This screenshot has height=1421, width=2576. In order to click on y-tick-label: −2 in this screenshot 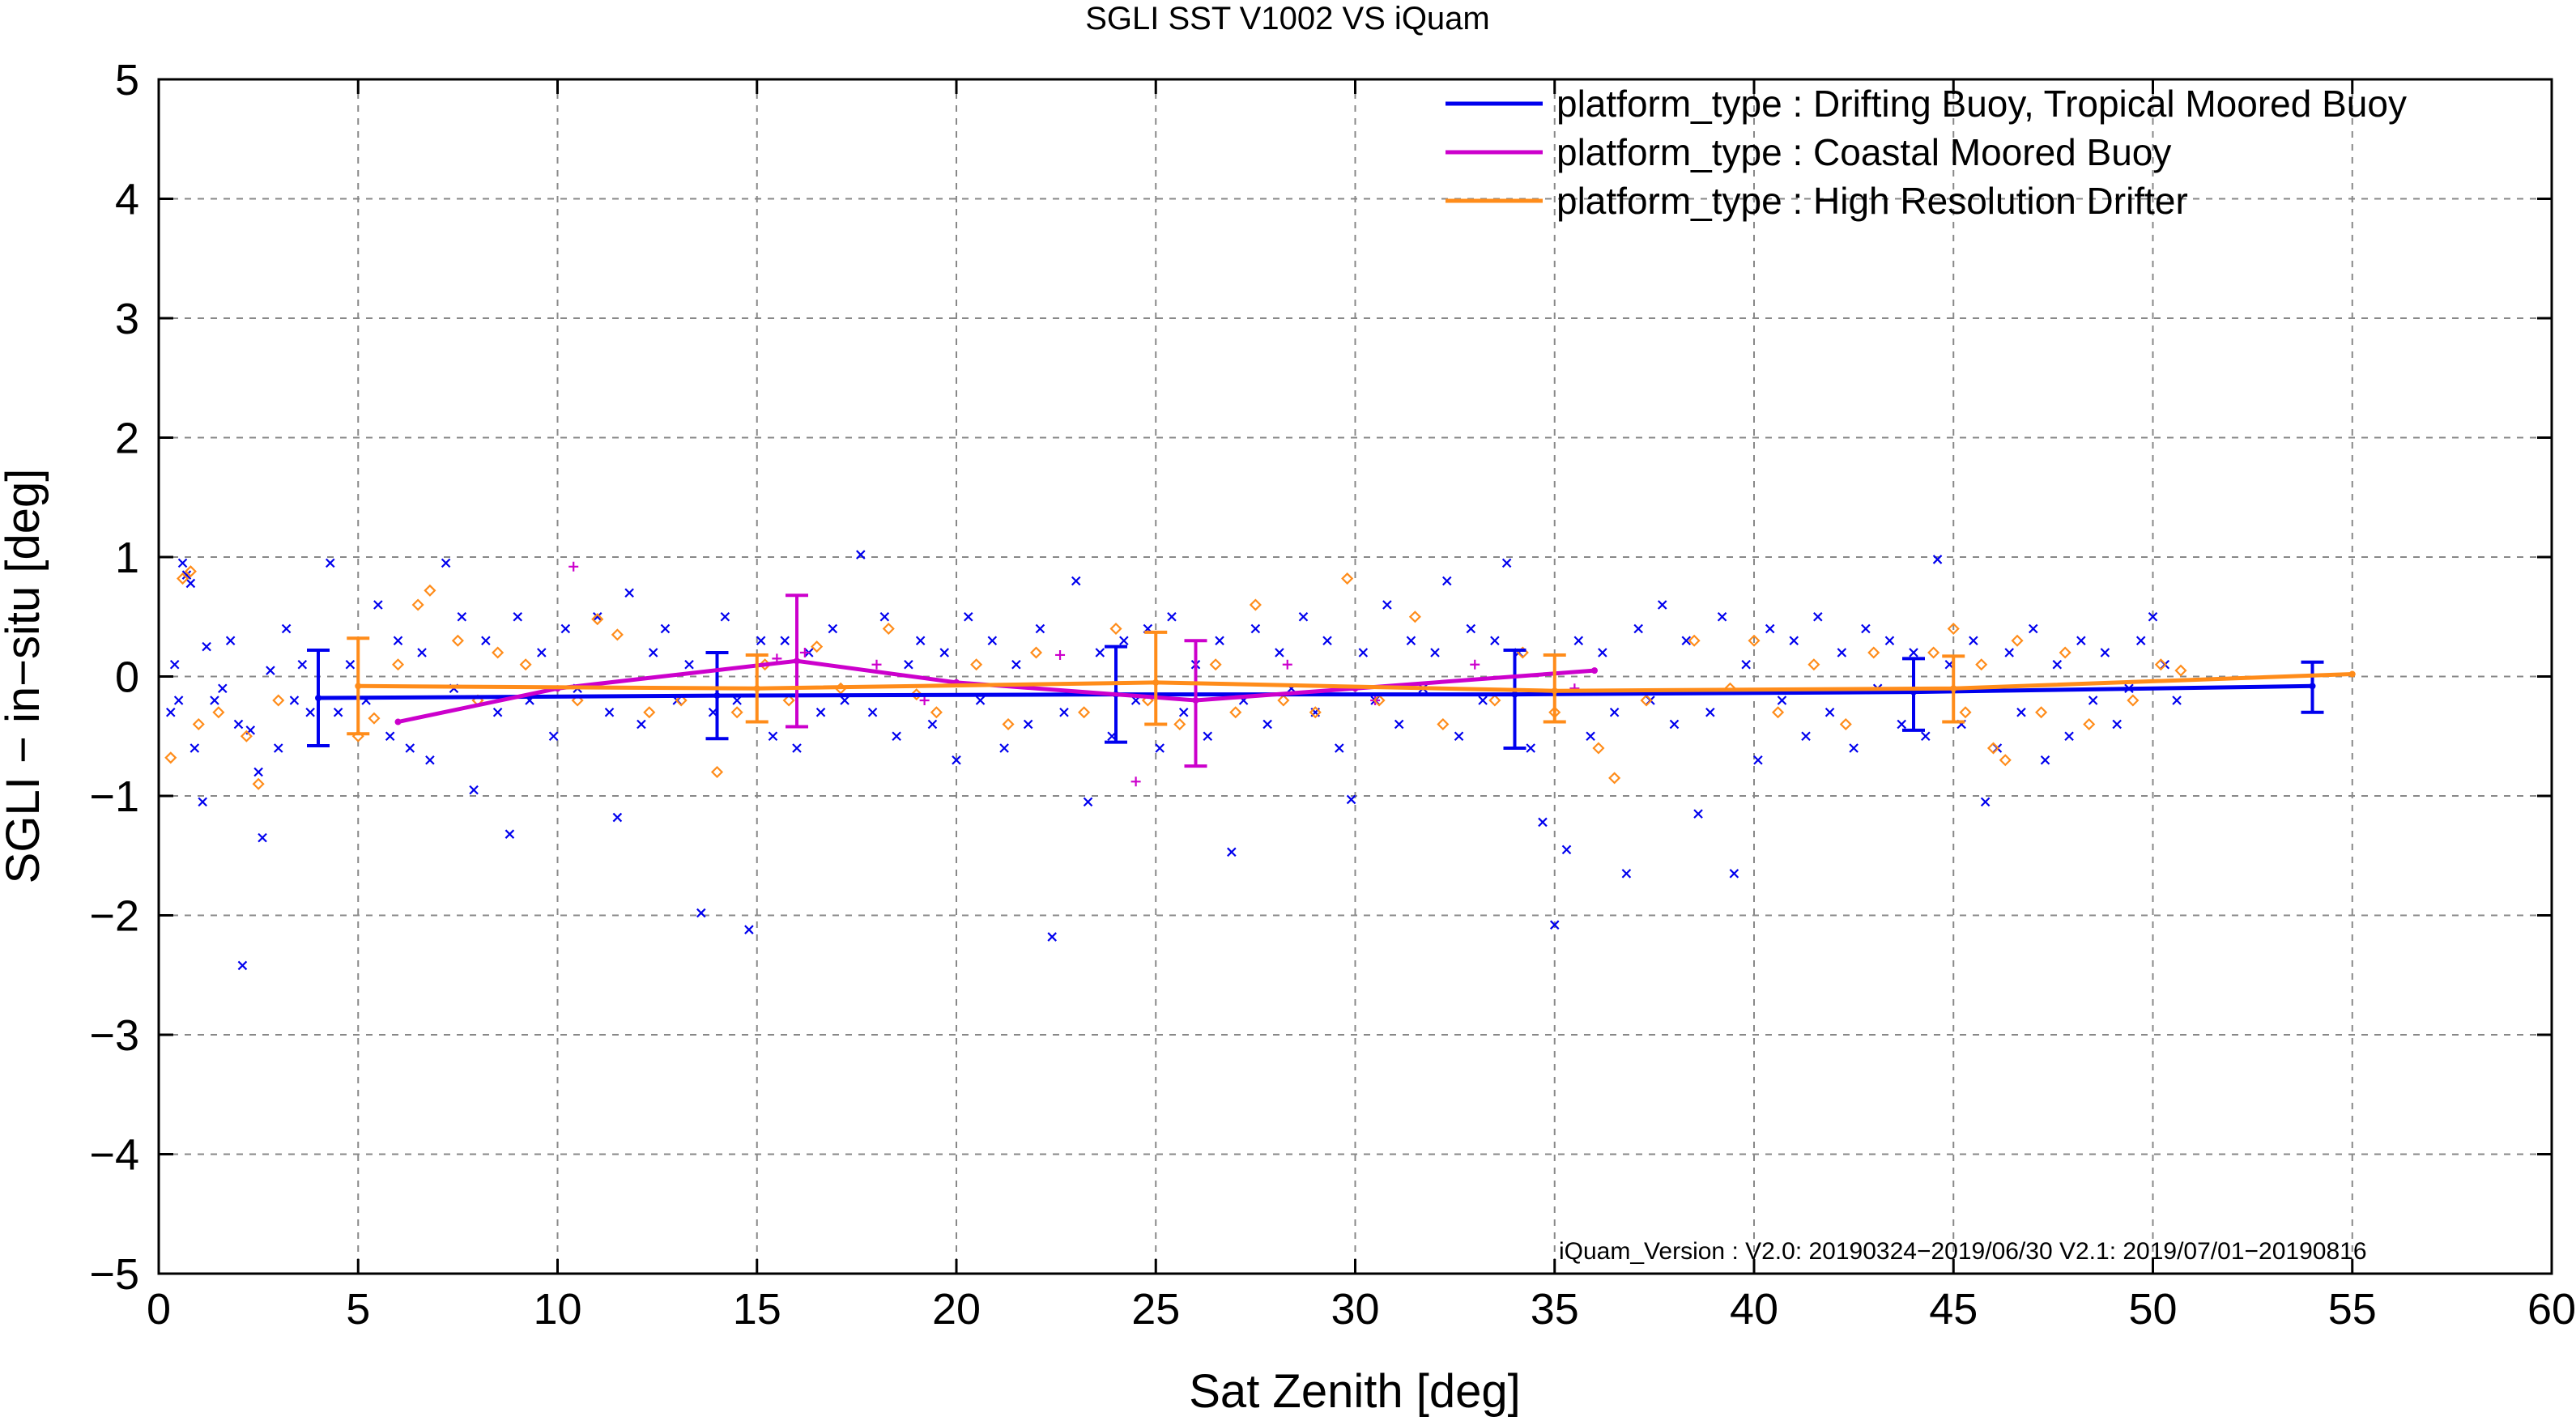, I will do `click(114, 916)`.